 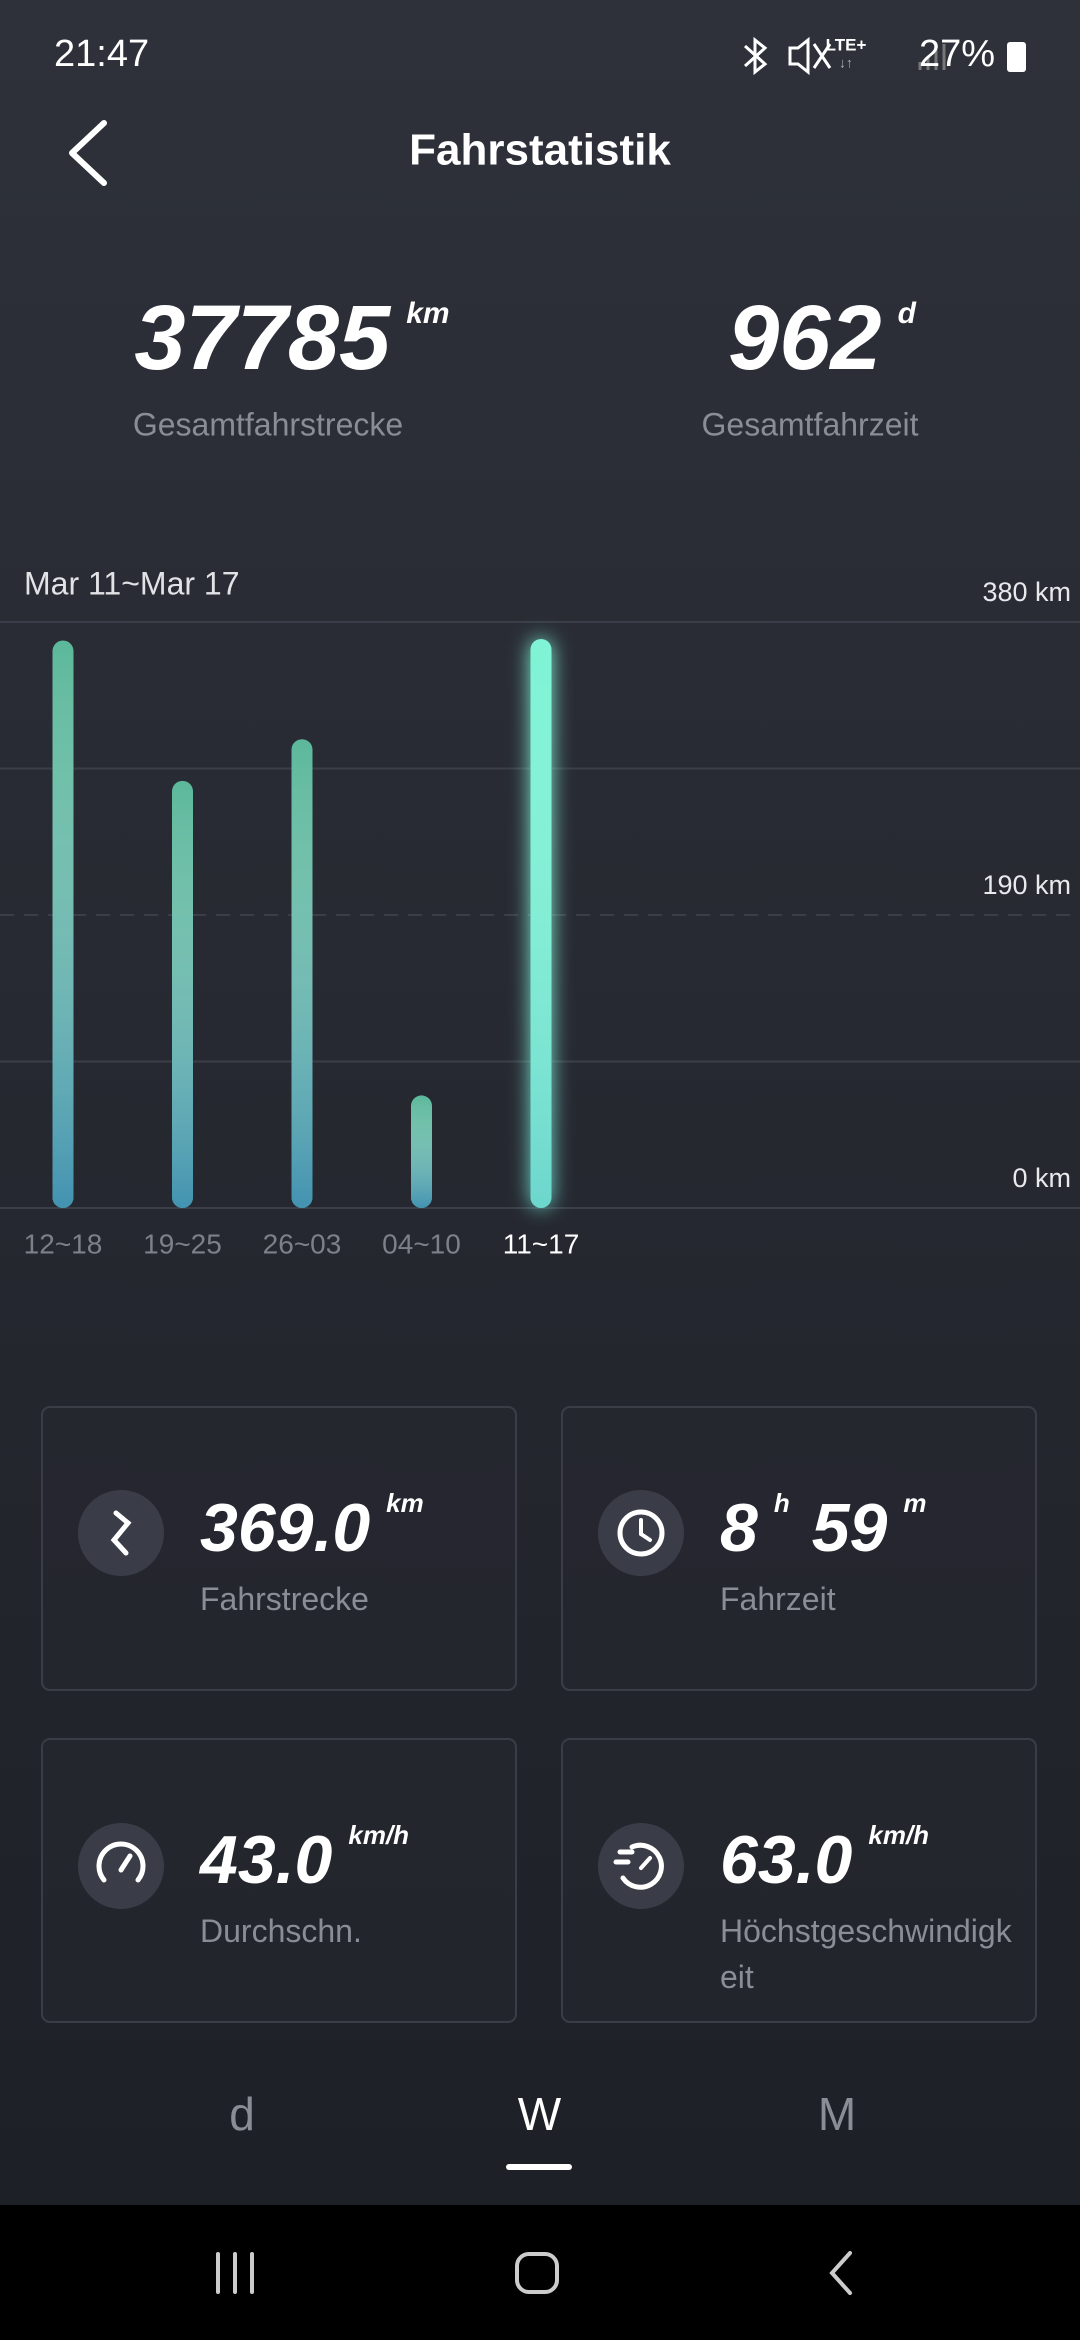 What do you see at coordinates (957, 54) in the screenshot?
I see `status-battery: 27%` at bounding box center [957, 54].